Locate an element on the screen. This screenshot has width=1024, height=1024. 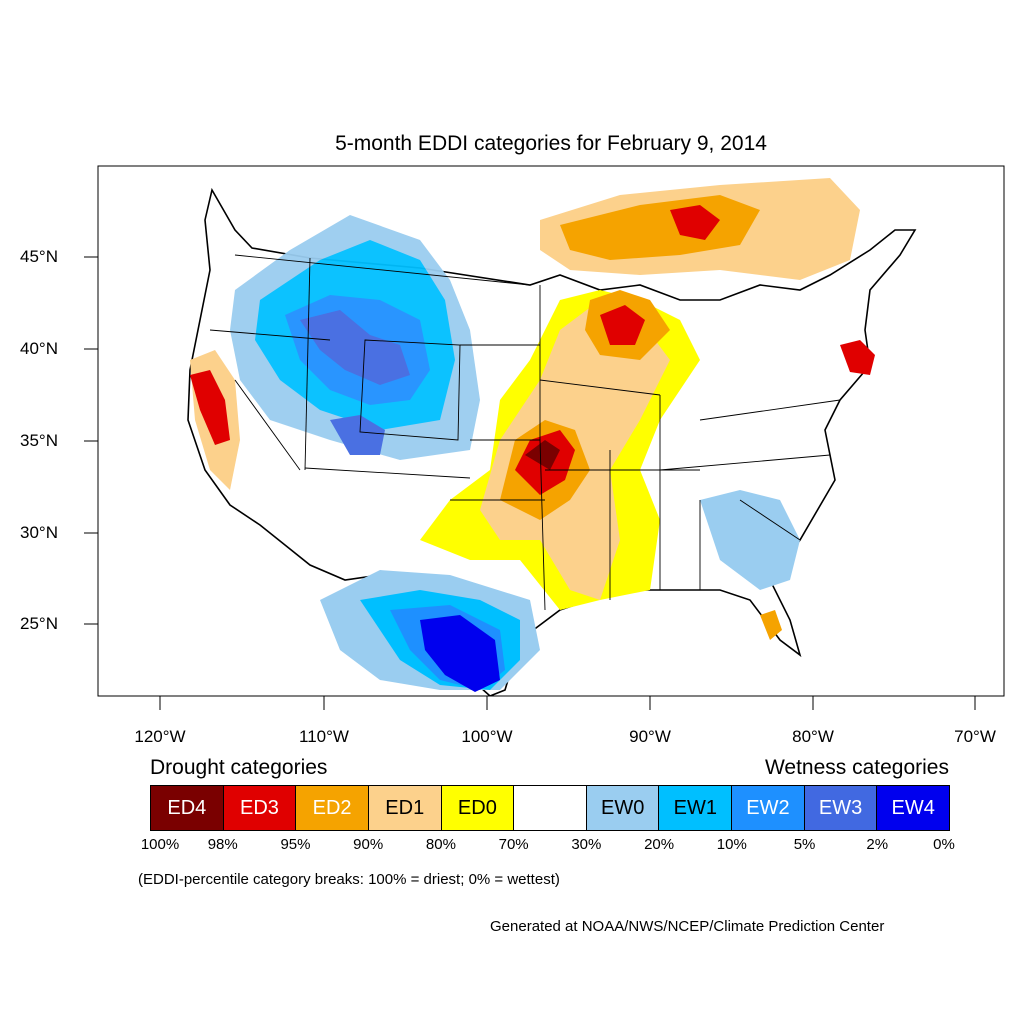
percent-break-label: 5% is located at coordinates (804, 844).